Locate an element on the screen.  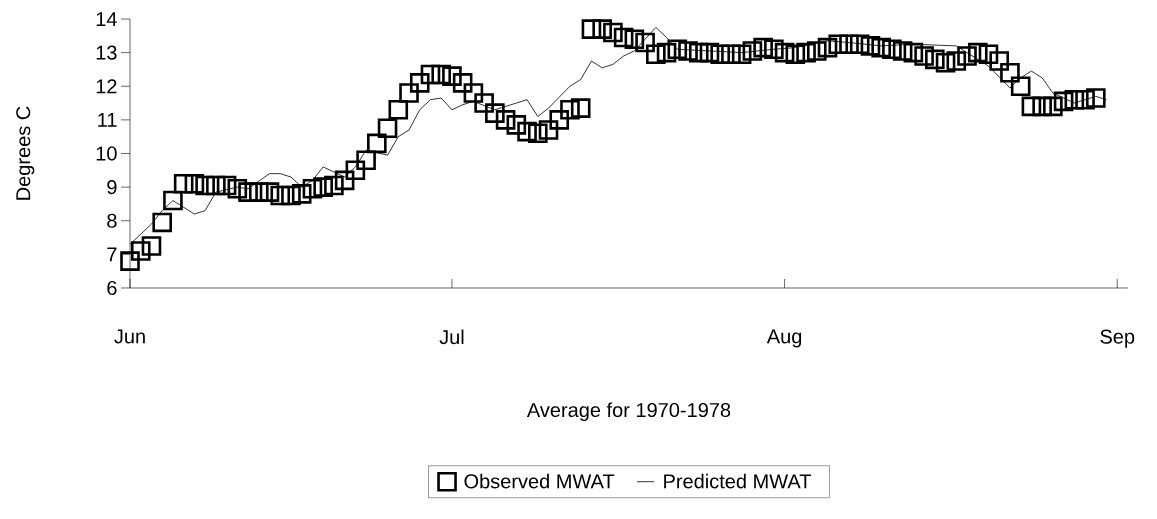
y-tick-label: 10 is located at coordinates (106, 153).